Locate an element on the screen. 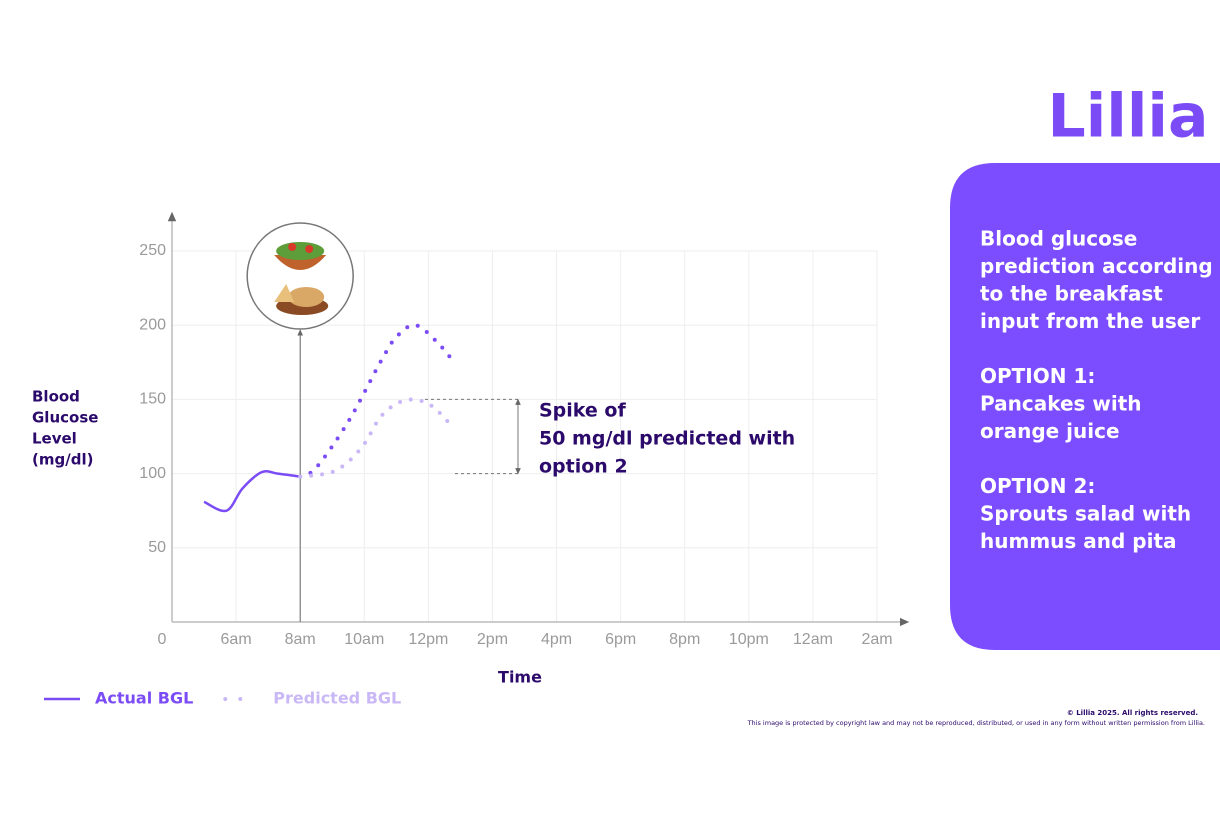 This screenshot has width=1220, height=814. y-tick-label: 200 is located at coordinates (152, 324).